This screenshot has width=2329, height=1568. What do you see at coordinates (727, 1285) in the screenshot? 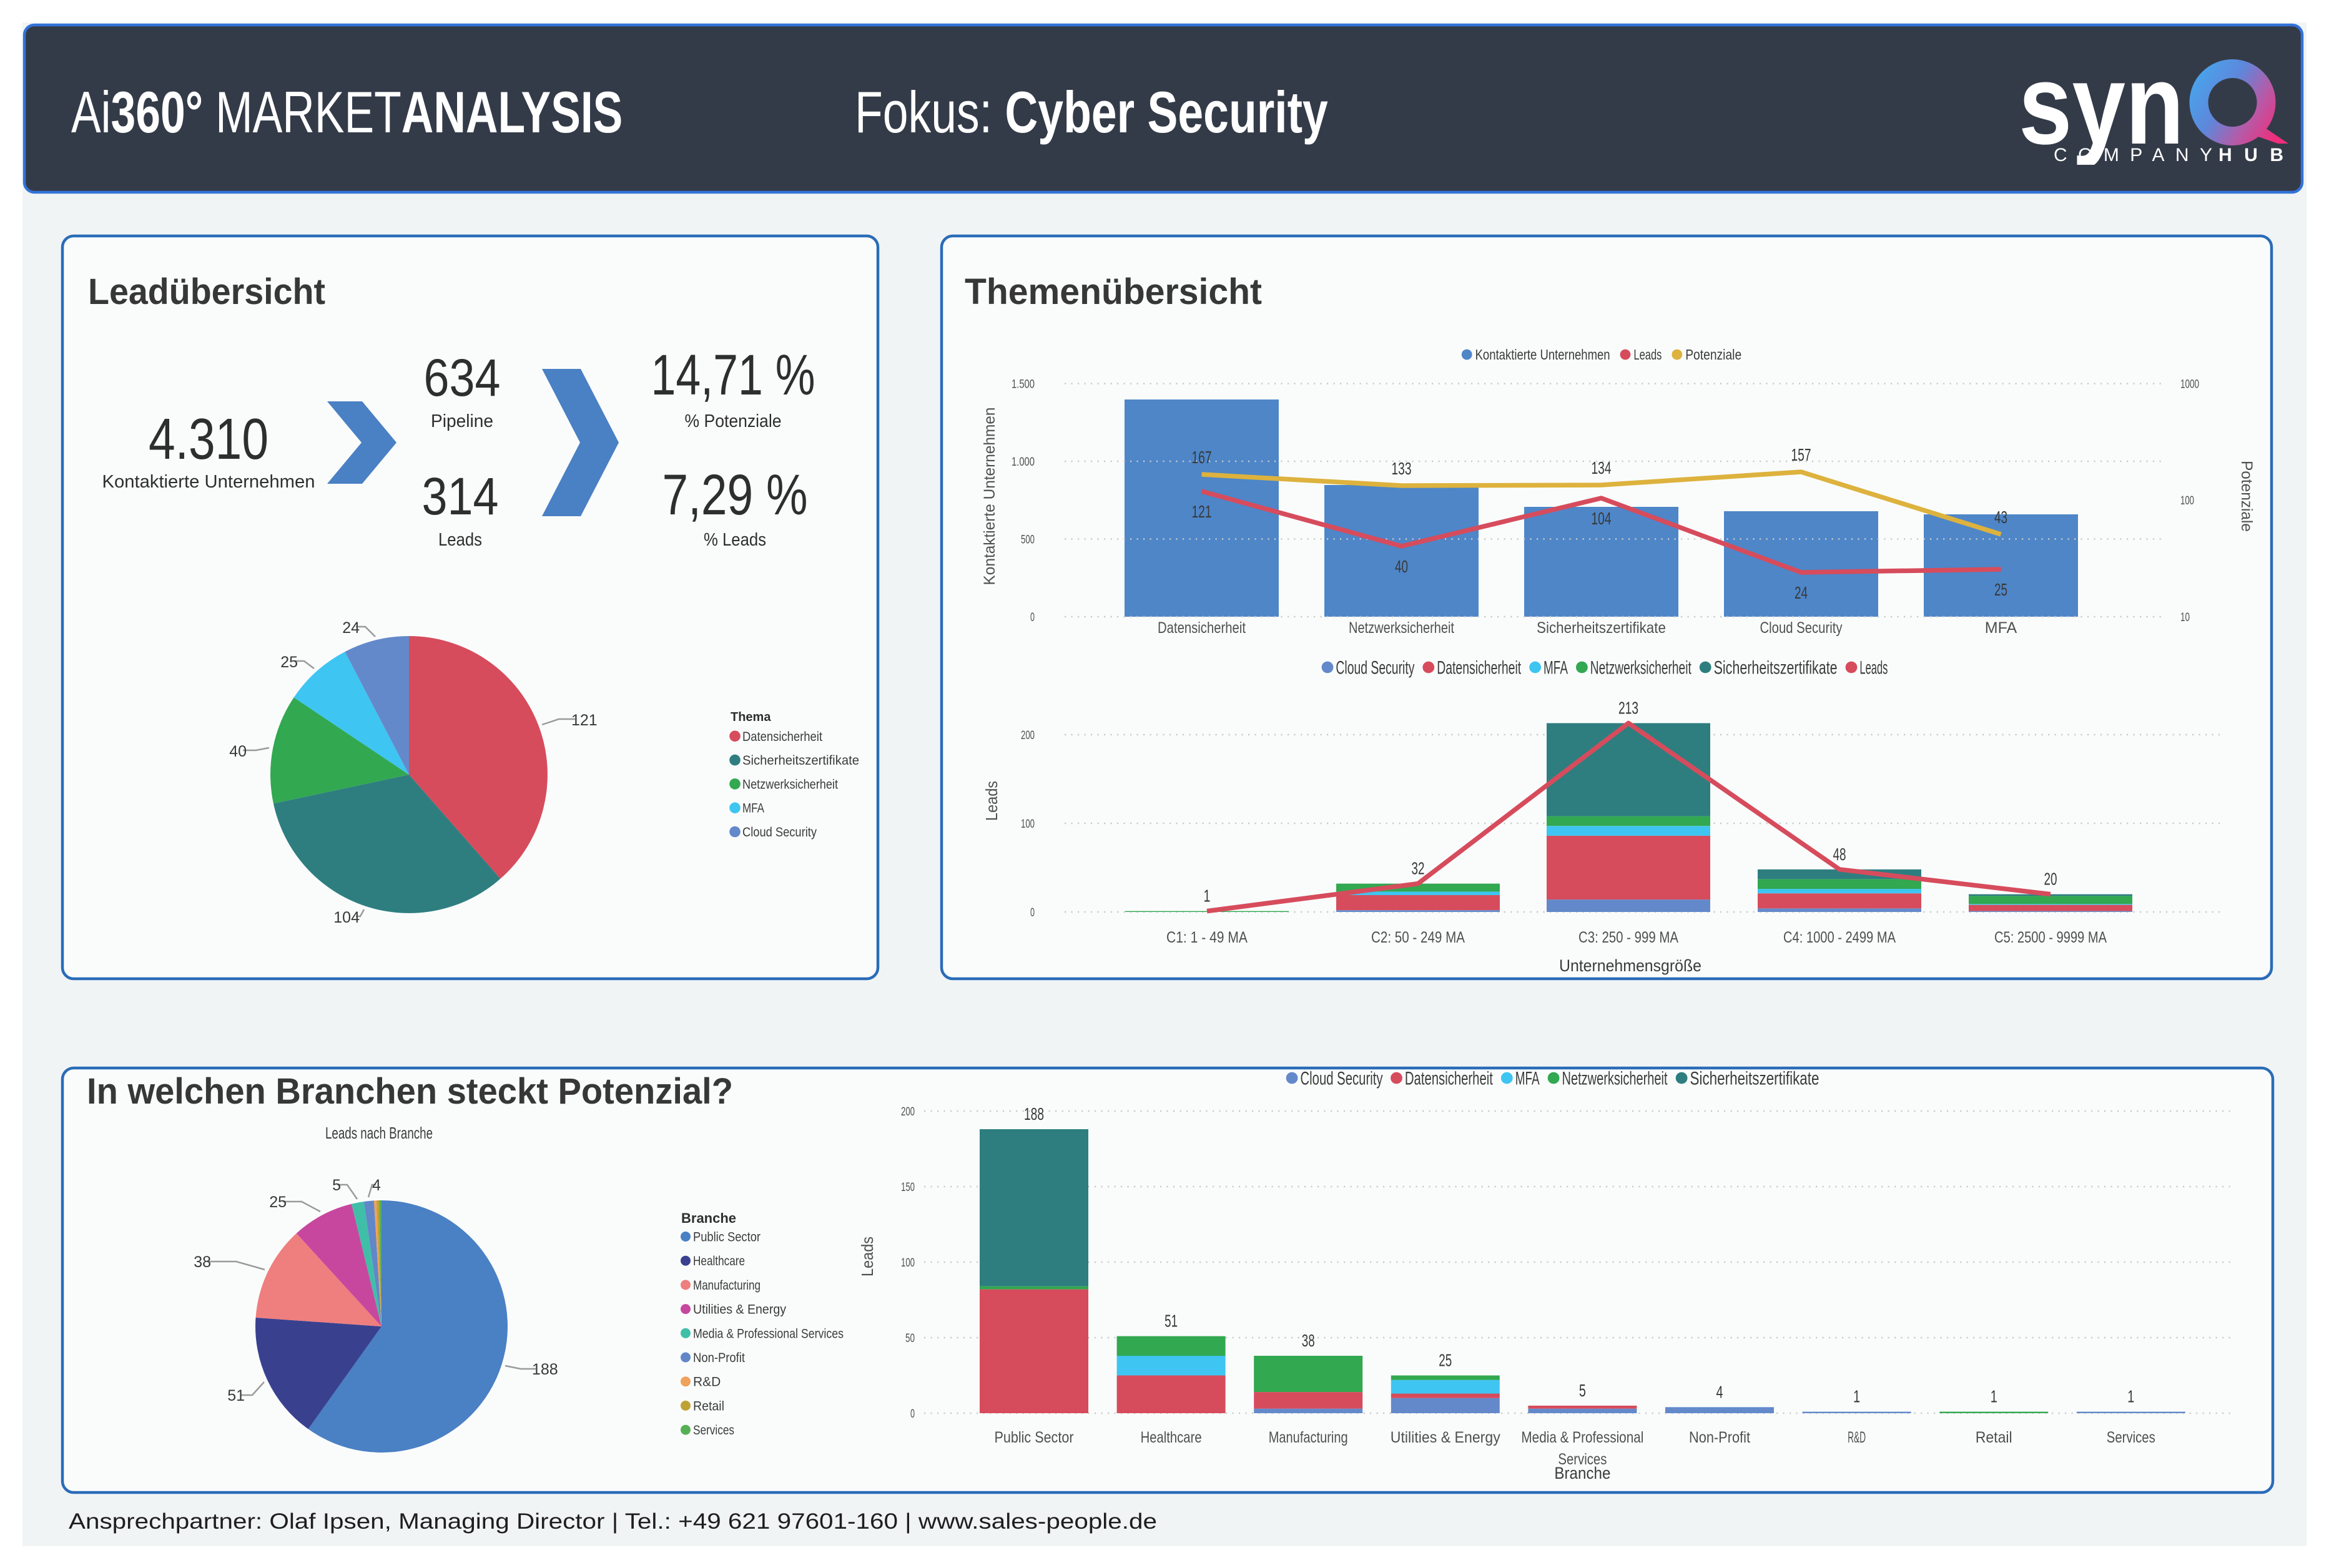
I see `svg-text: Manufacturing` at bounding box center [727, 1285].